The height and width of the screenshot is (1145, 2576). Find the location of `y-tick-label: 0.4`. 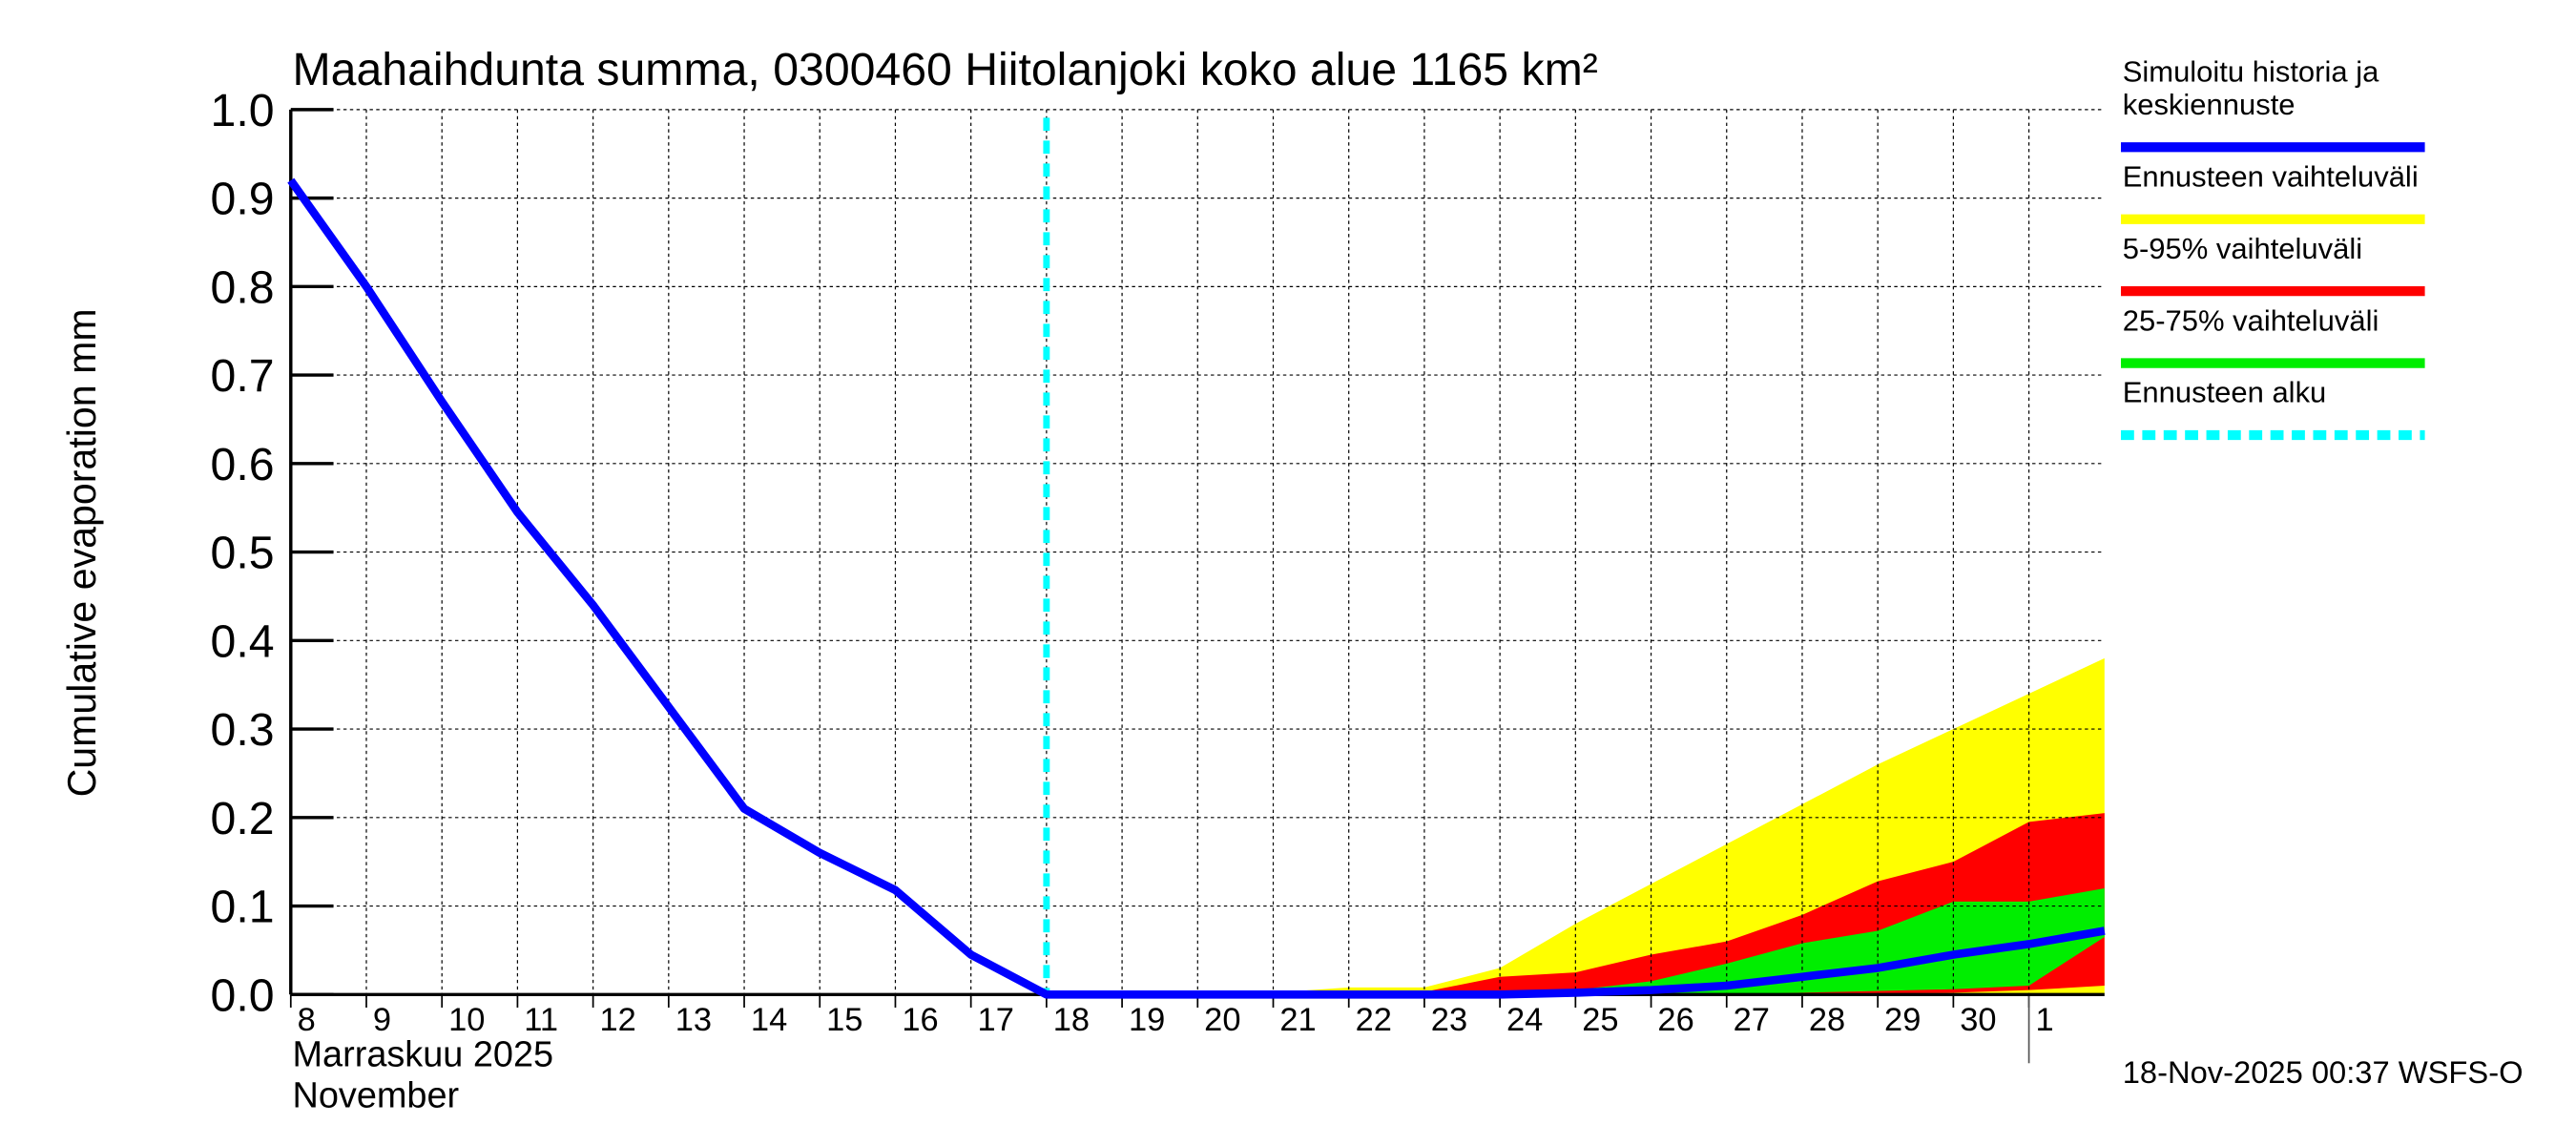

y-tick-label: 0.4 is located at coordinates (243, 642).